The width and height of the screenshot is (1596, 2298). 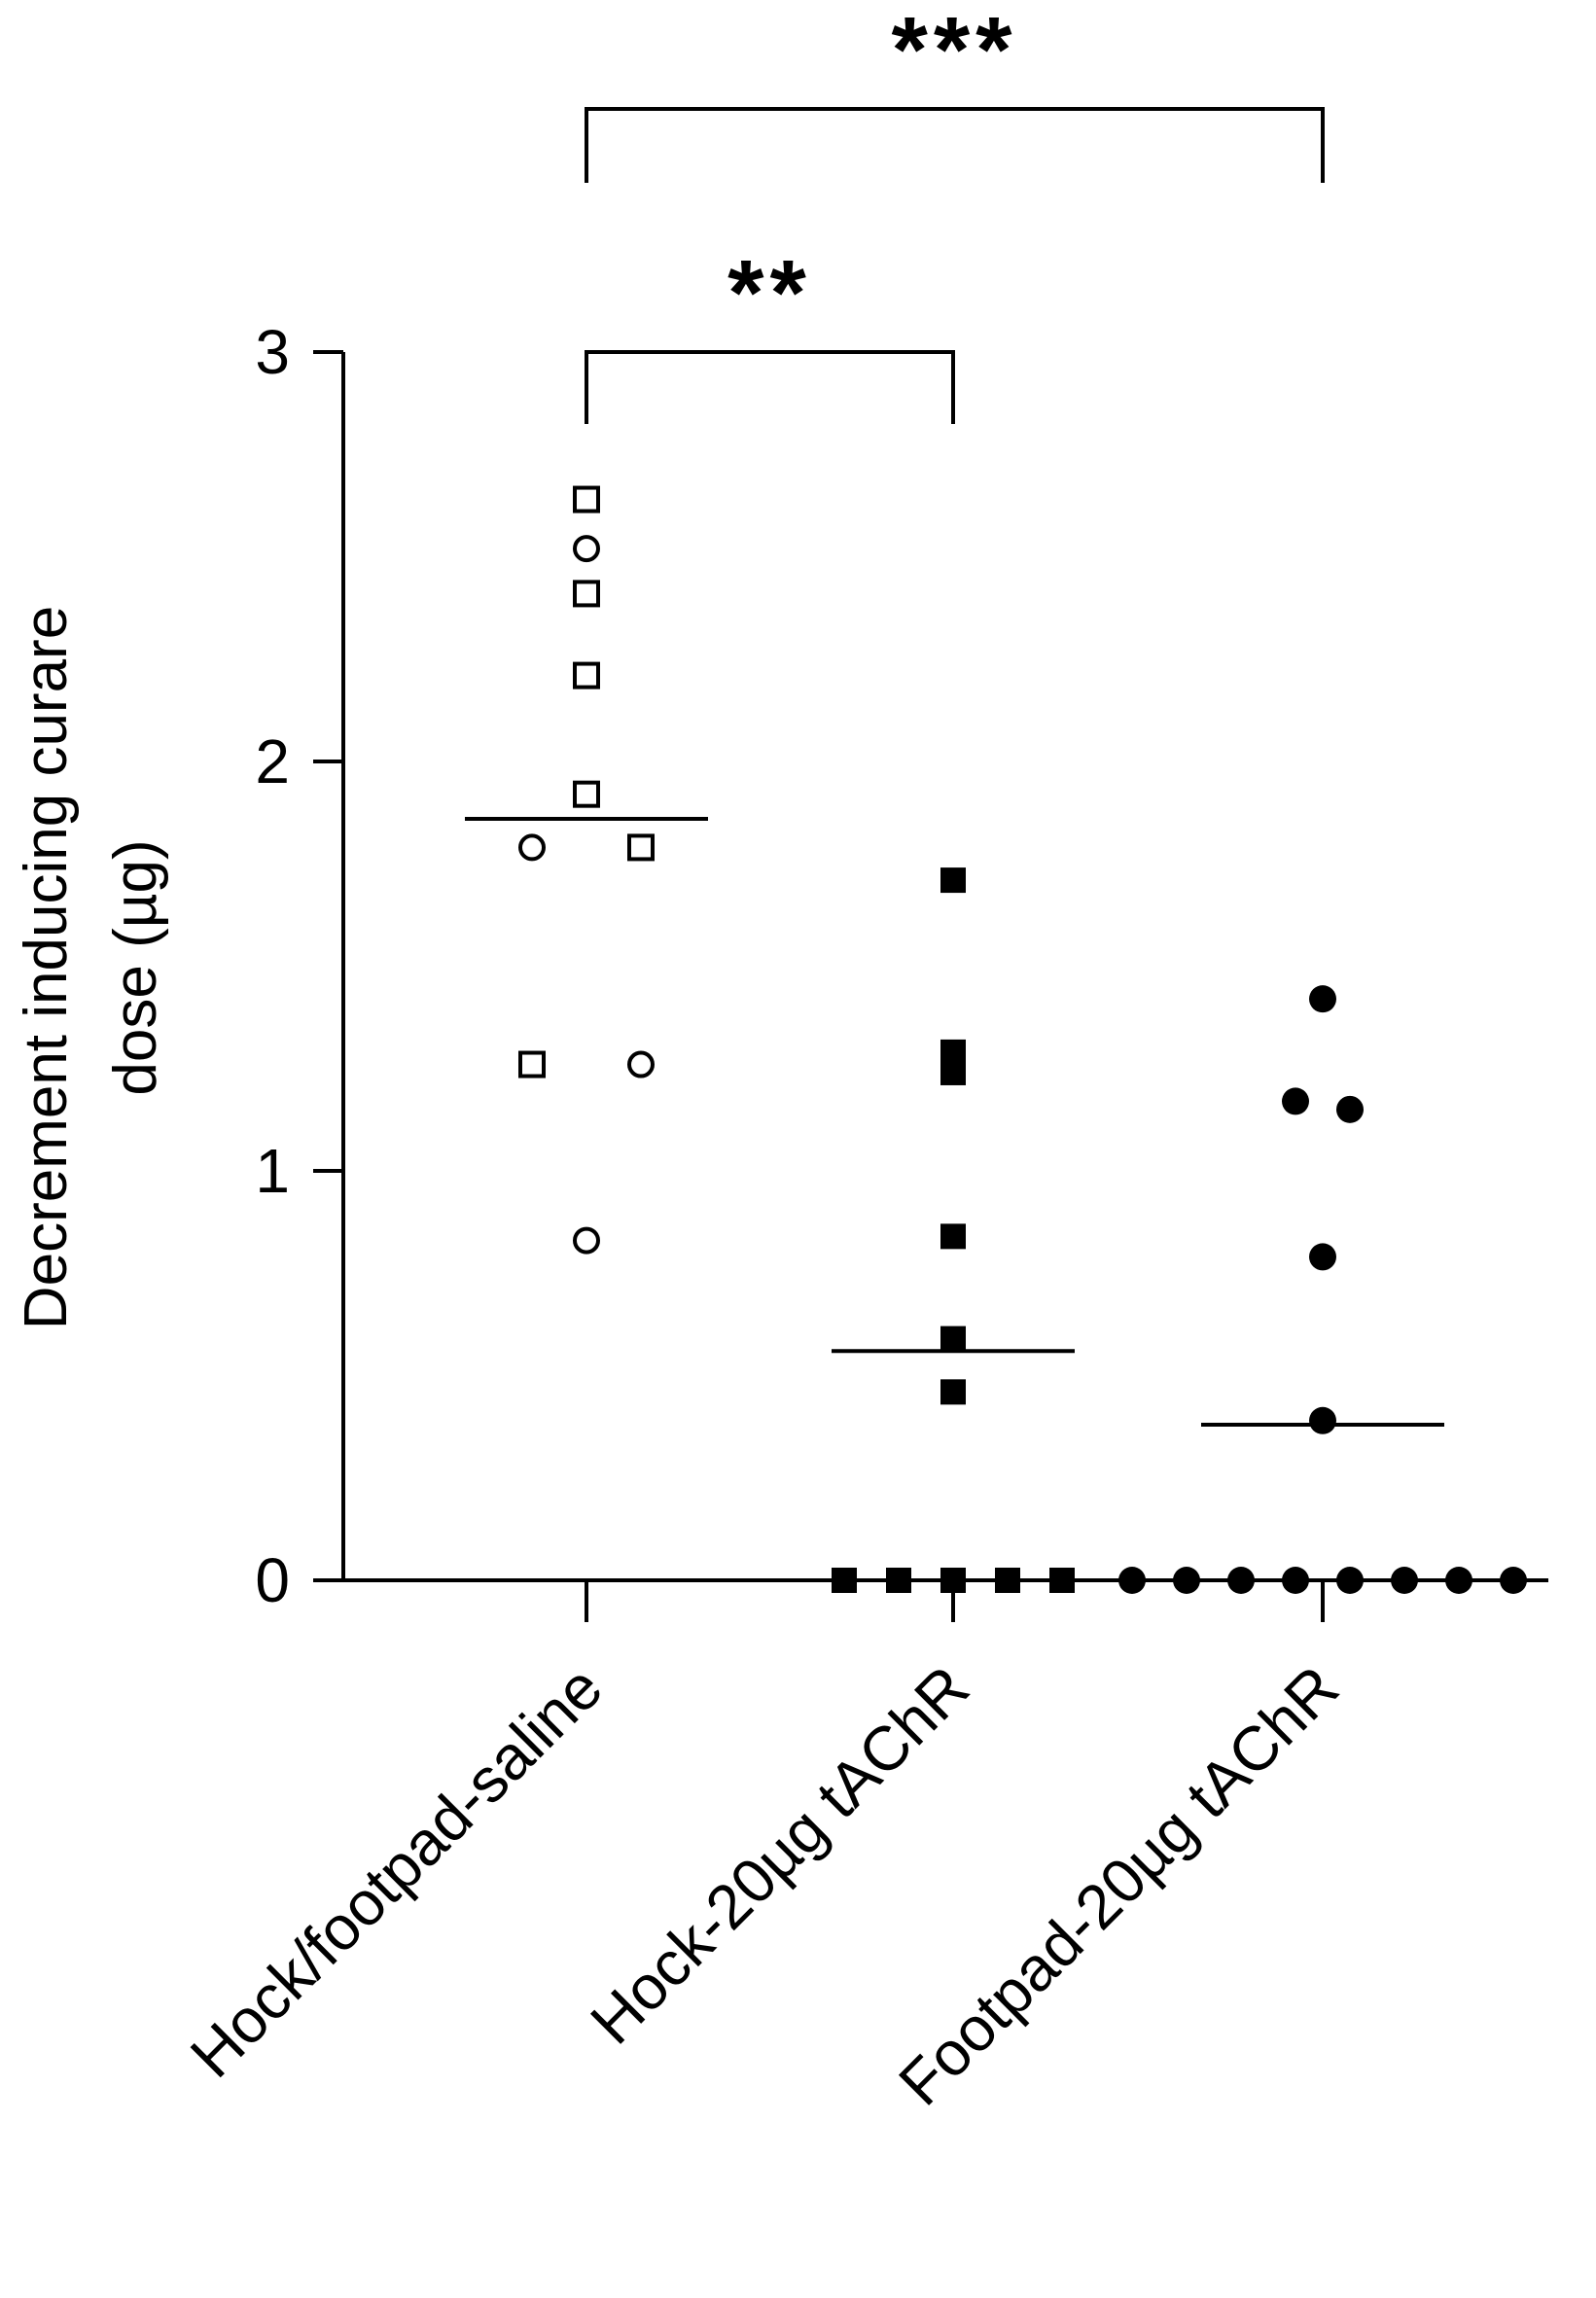 What do you see at coordinates (396, 1871) in the screenshot?
I see `x-tick-label-0: Hock/footpad-saline` at bounding box center [396, 1871].